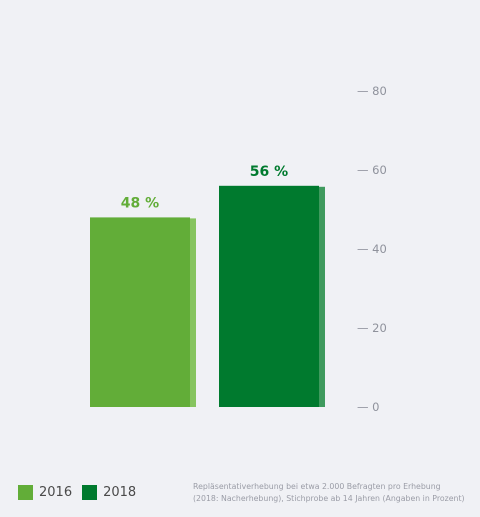 The image size is (480, 517). Describe the element at coordinates (269, 172) in the screenshot. I see `data-label-2018: 56 %` at that location.